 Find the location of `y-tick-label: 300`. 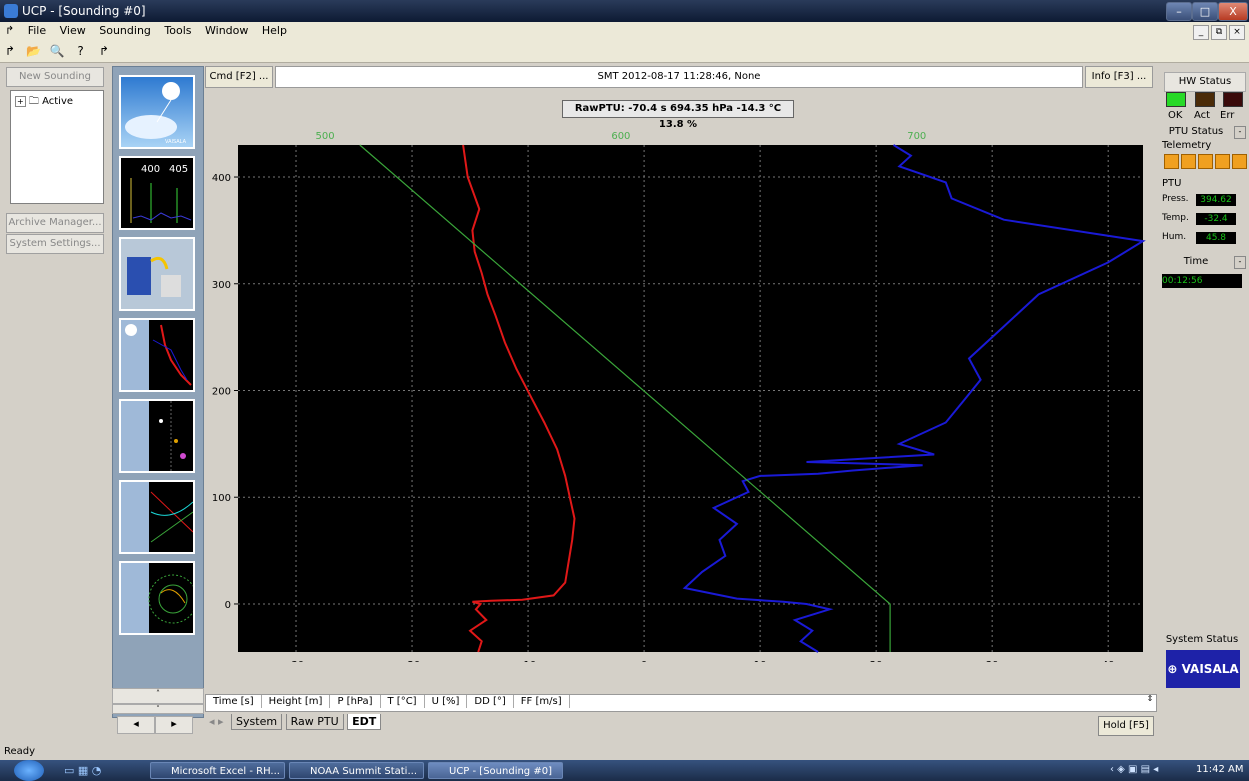

y-tick-label: 300 is located at coordinates (221, 285).